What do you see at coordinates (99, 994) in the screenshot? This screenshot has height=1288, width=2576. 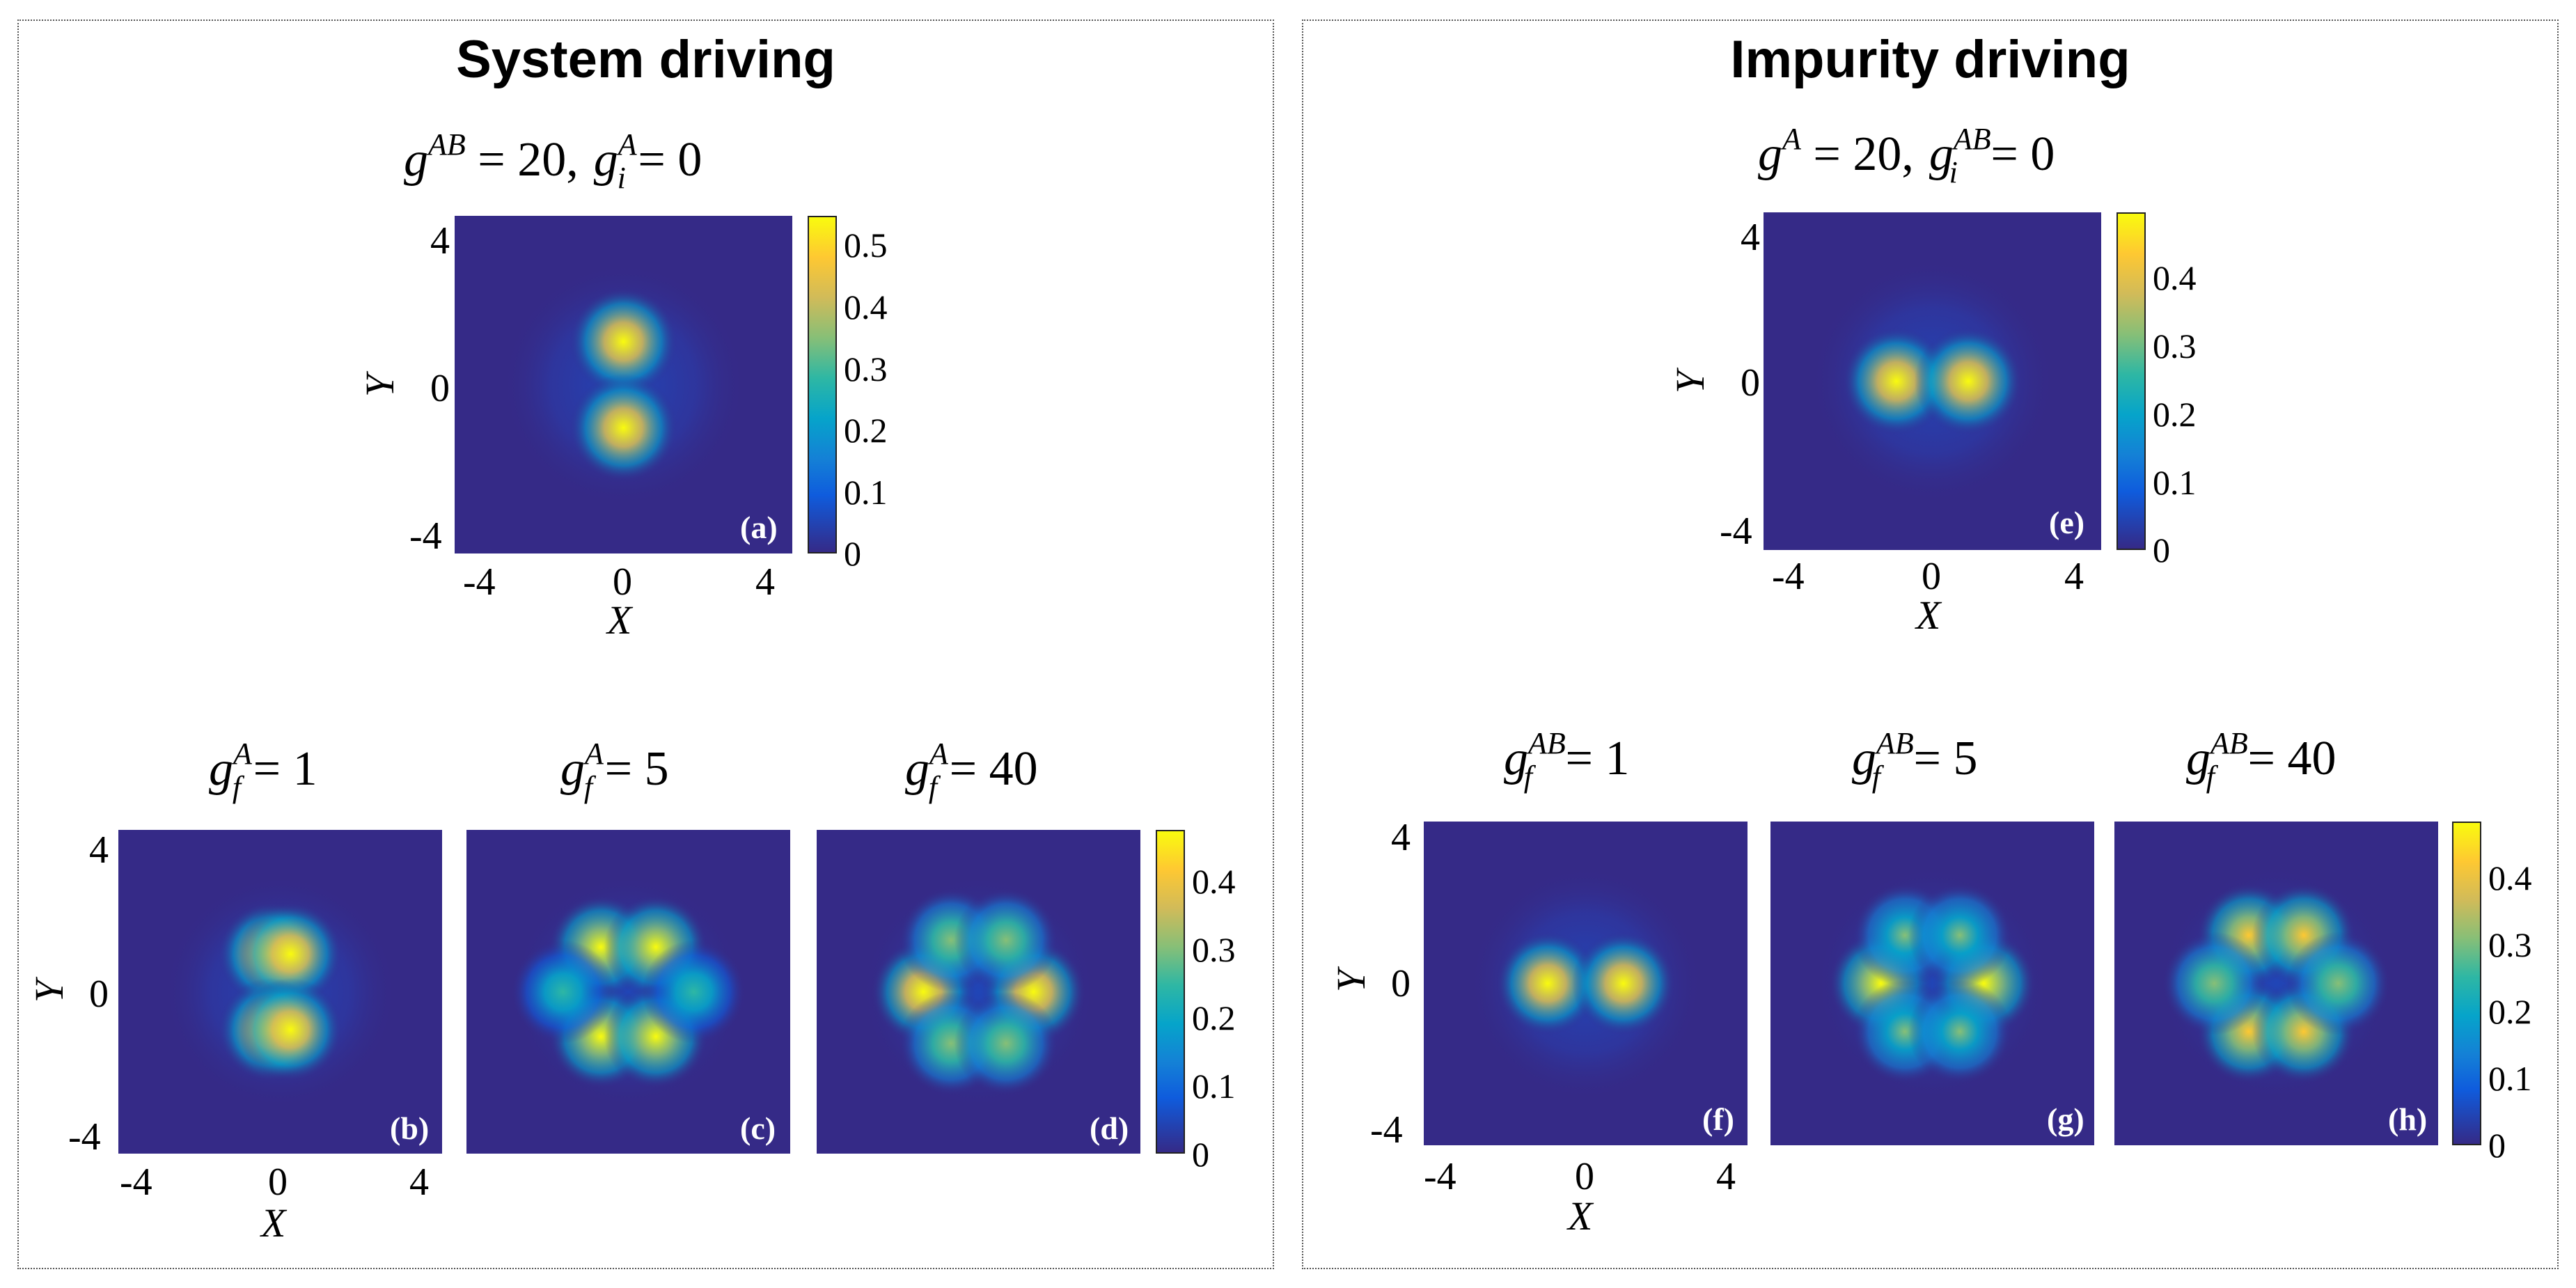 I see `ytick-b-mid: 0` at bounding box center [99, 994].